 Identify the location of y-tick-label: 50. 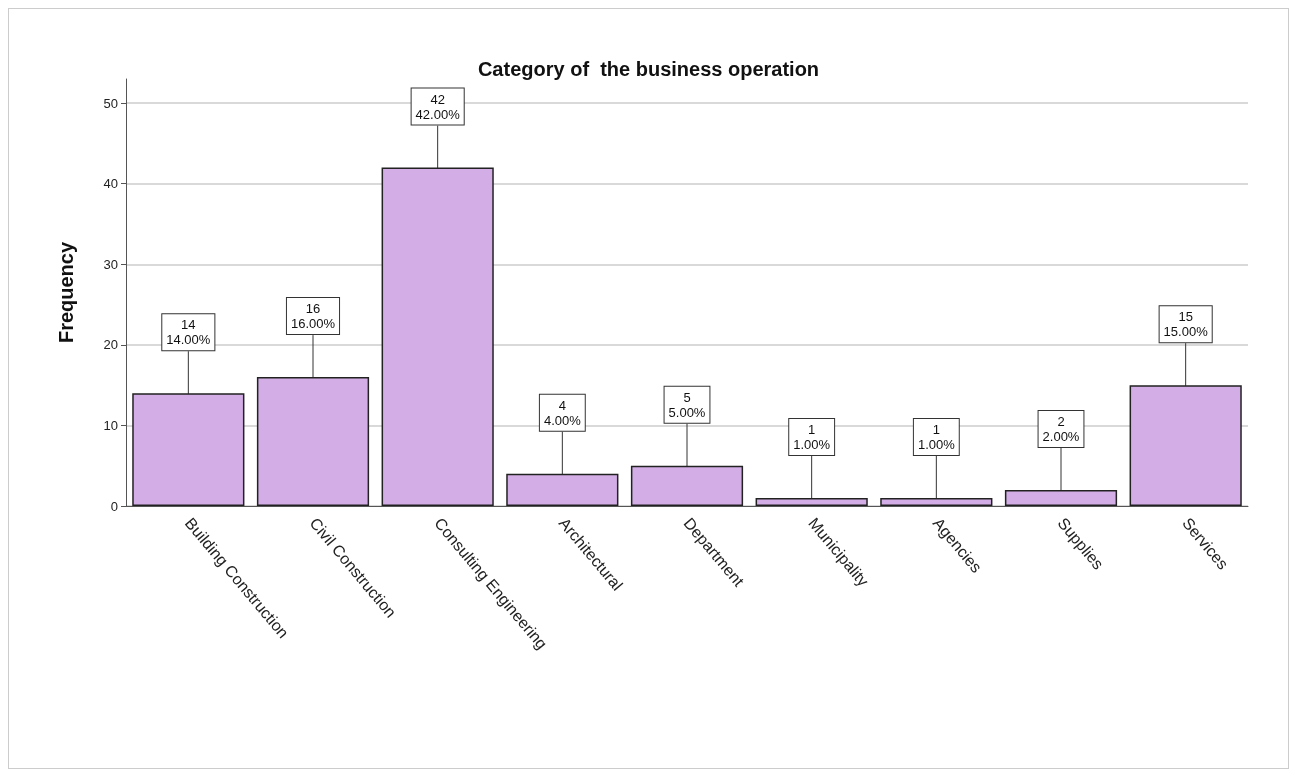
(110, 103).